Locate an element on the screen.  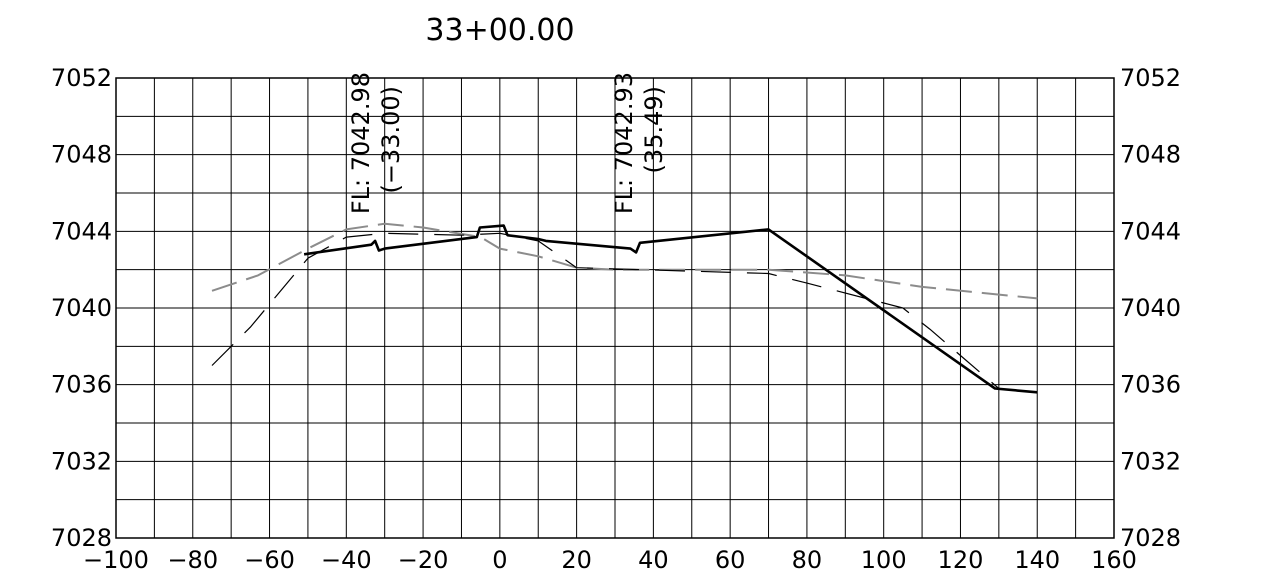
y-tick-label-left: 7028 is located at coordinates (81, 538).